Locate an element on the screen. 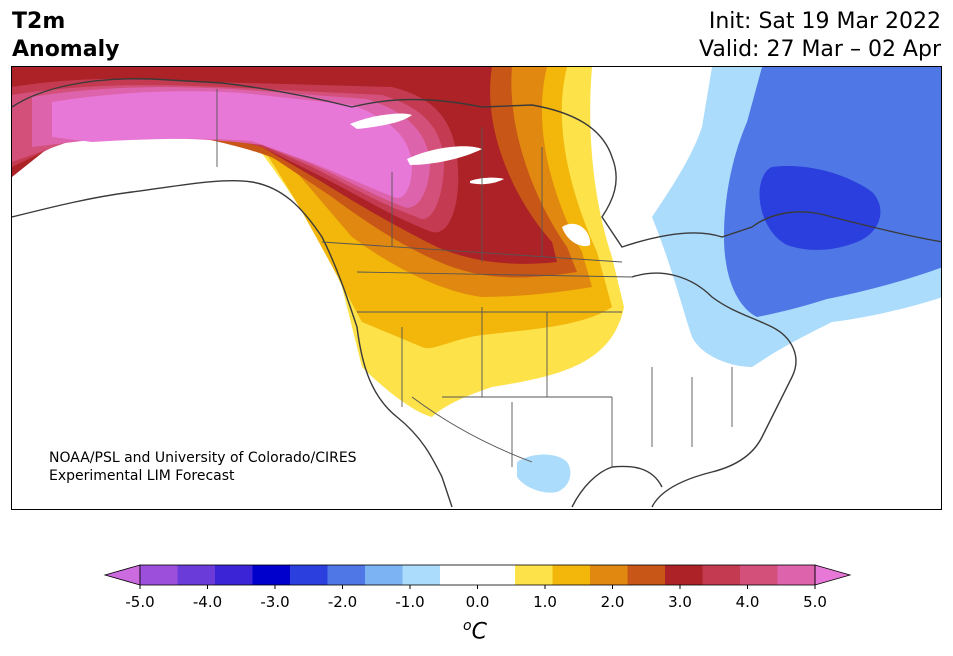  title-line-2: Anomaly is located at coordinates (66, 49).